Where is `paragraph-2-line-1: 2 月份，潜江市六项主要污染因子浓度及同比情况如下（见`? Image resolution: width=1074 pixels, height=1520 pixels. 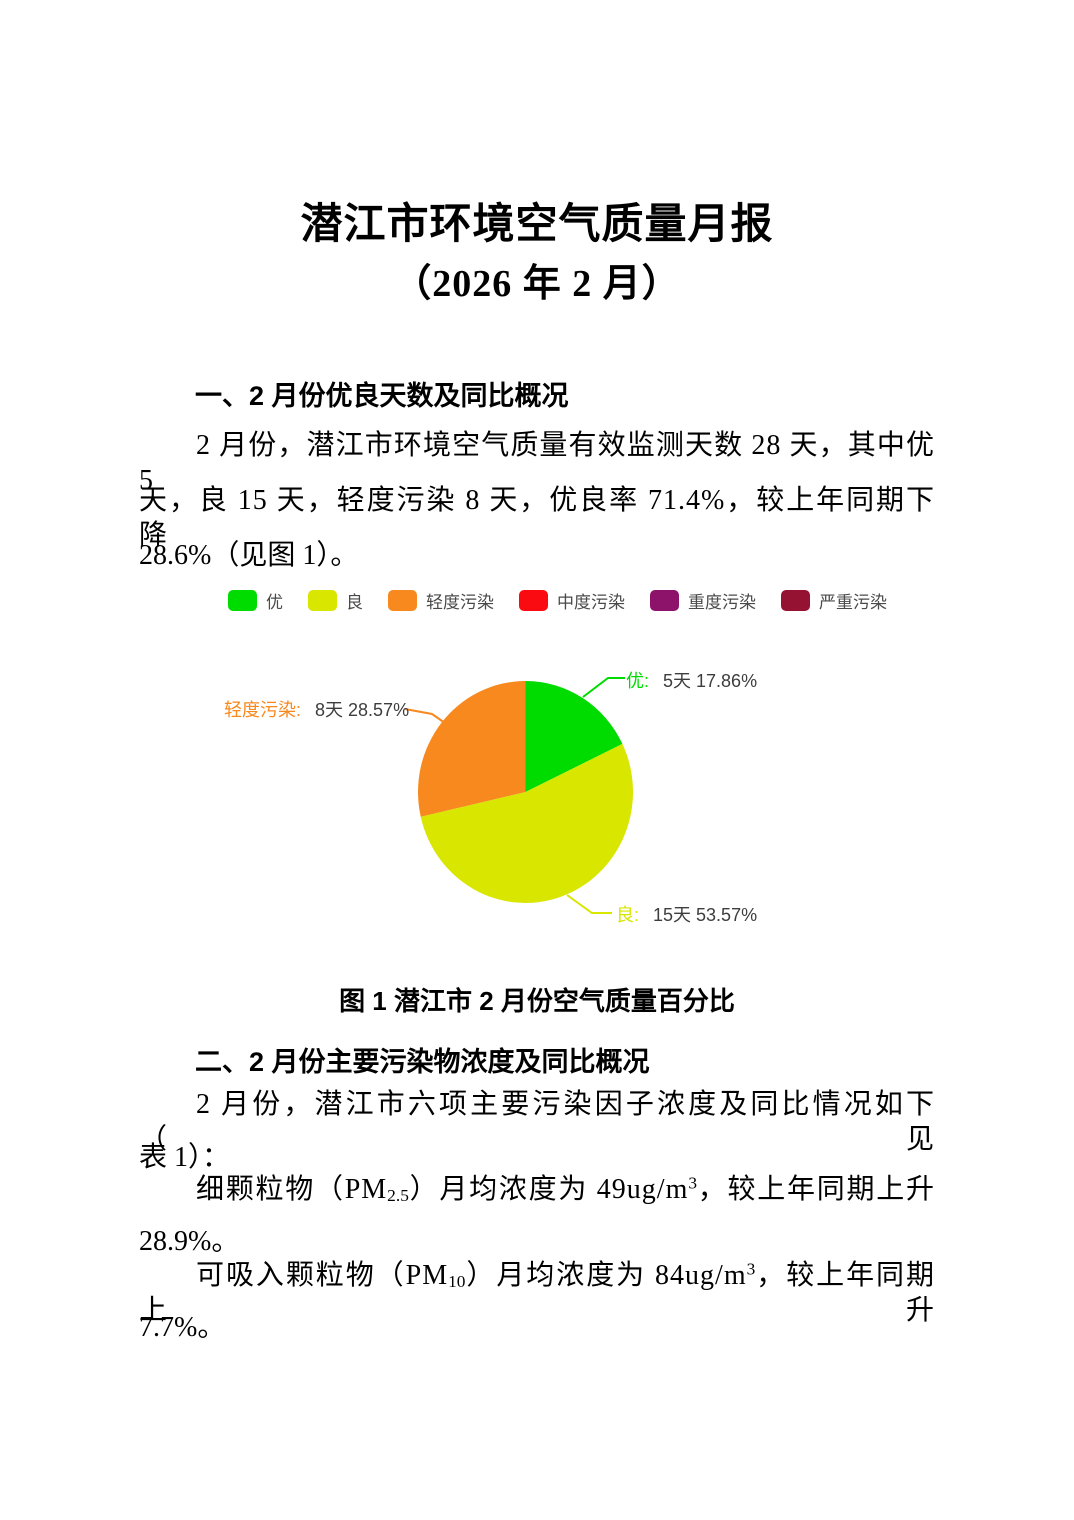 paragraph-2-line-1: 2 月份，潜江市六项主要污染因子浓度及同比情况如下（见 is located at coordinates (537, 1122).